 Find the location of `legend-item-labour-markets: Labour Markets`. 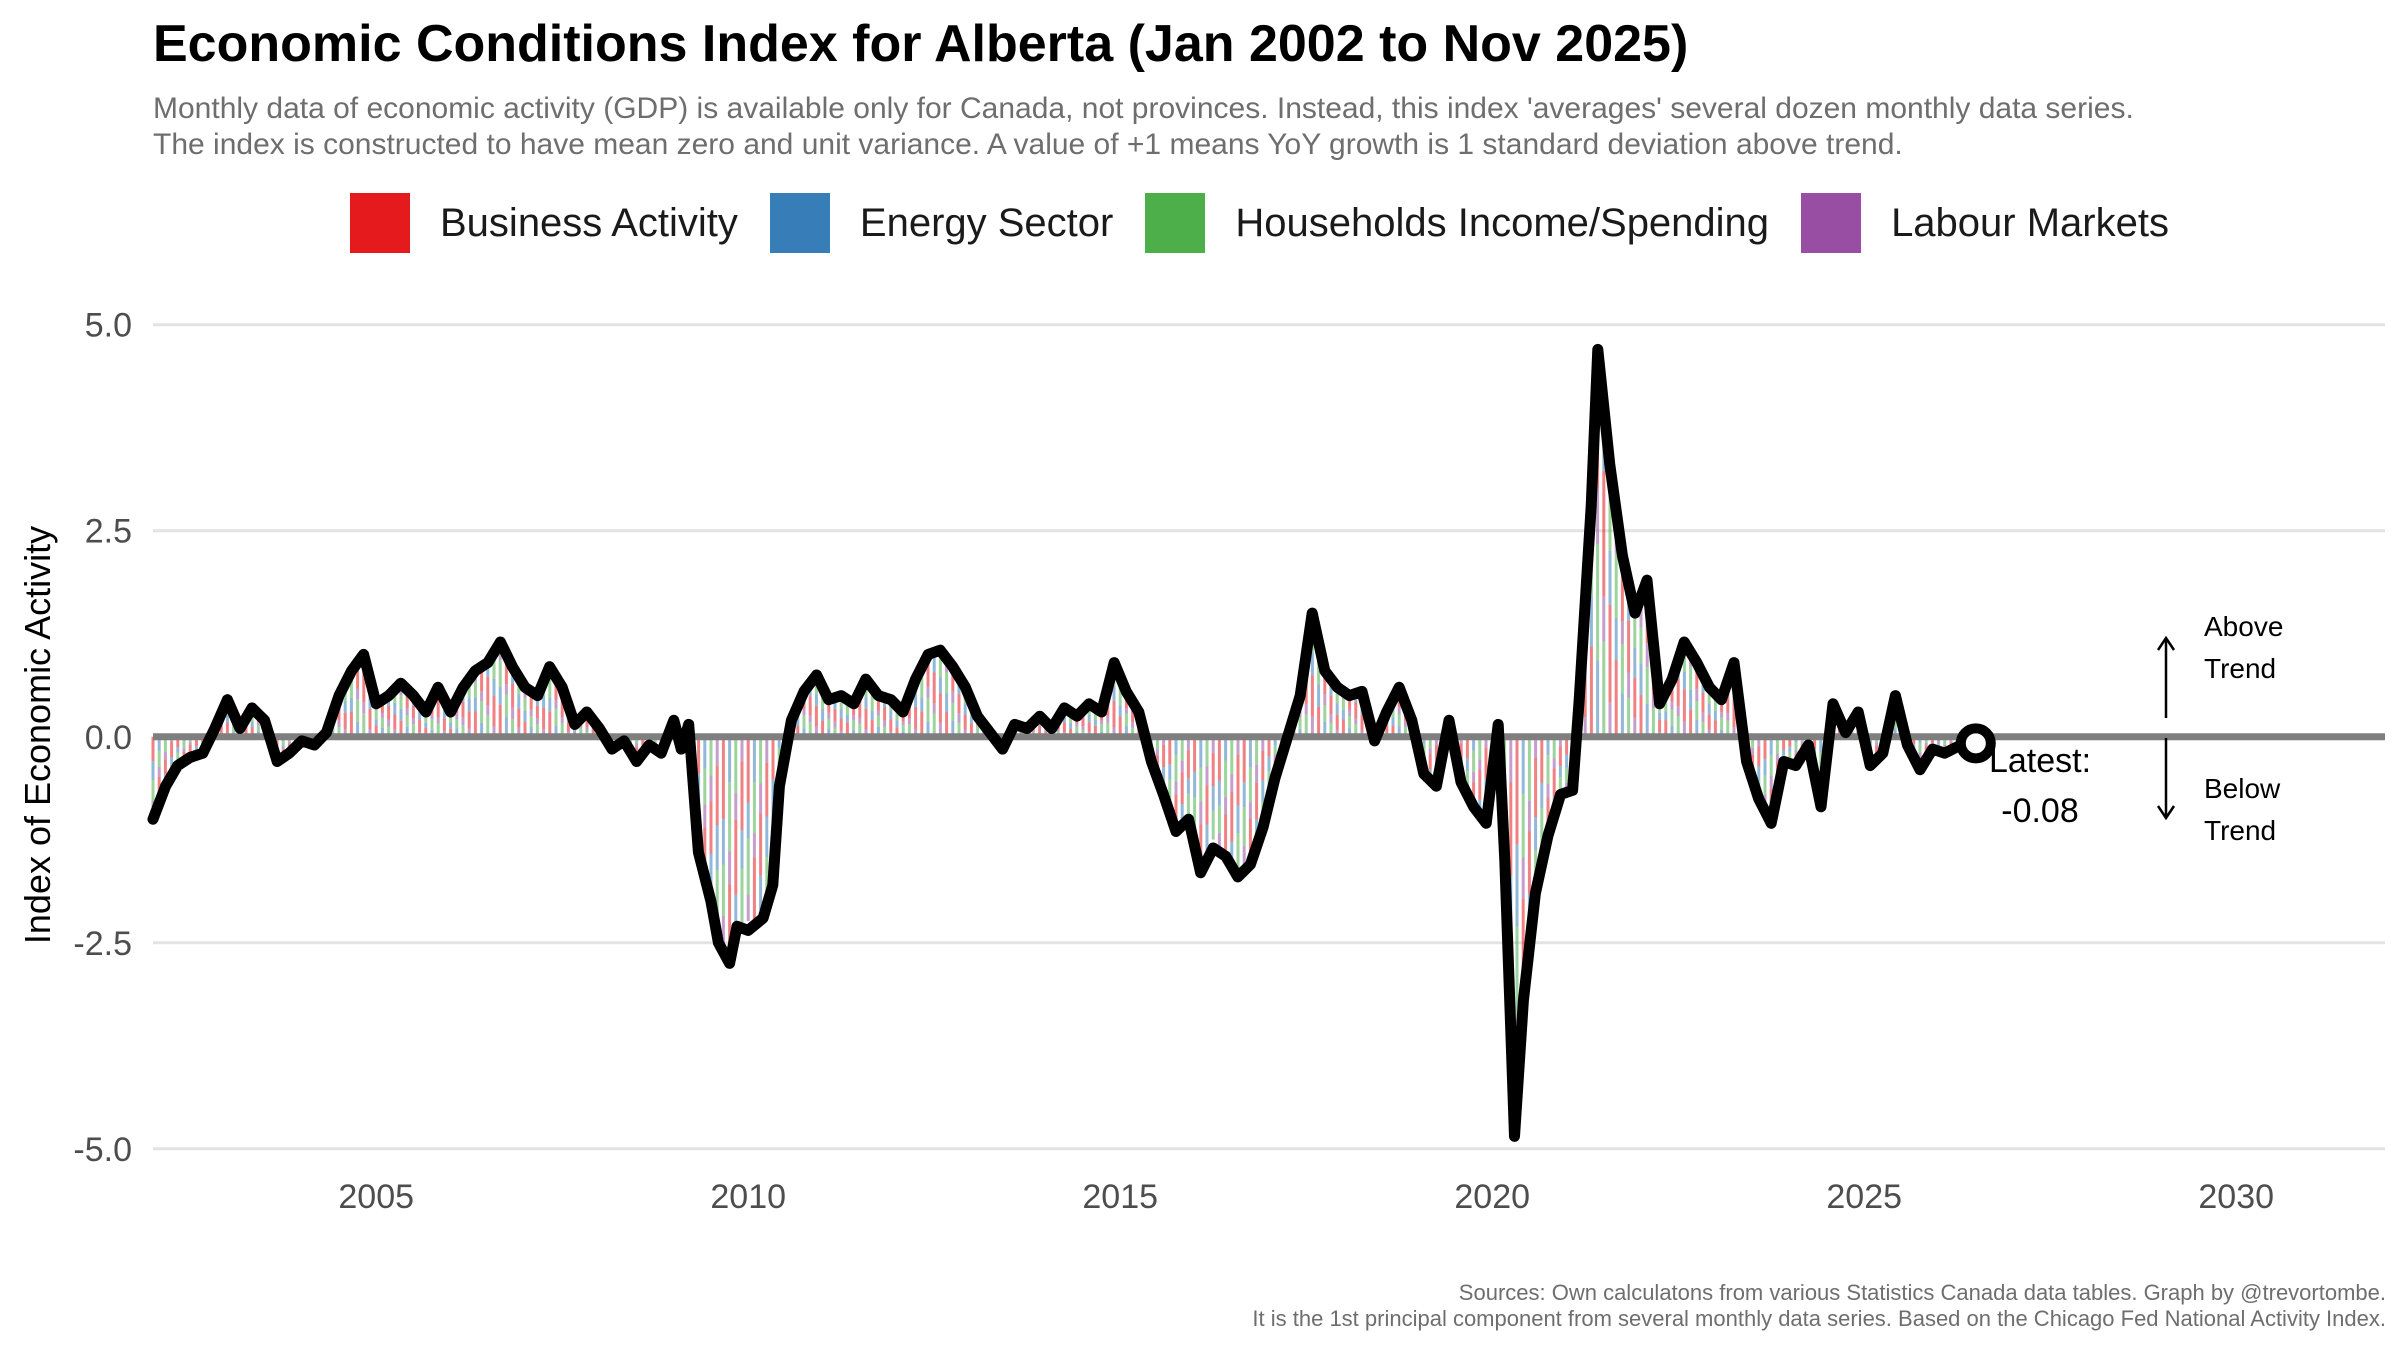

legend-item-labour-markets: Labour Markets is located at coordinates (1985, 223).